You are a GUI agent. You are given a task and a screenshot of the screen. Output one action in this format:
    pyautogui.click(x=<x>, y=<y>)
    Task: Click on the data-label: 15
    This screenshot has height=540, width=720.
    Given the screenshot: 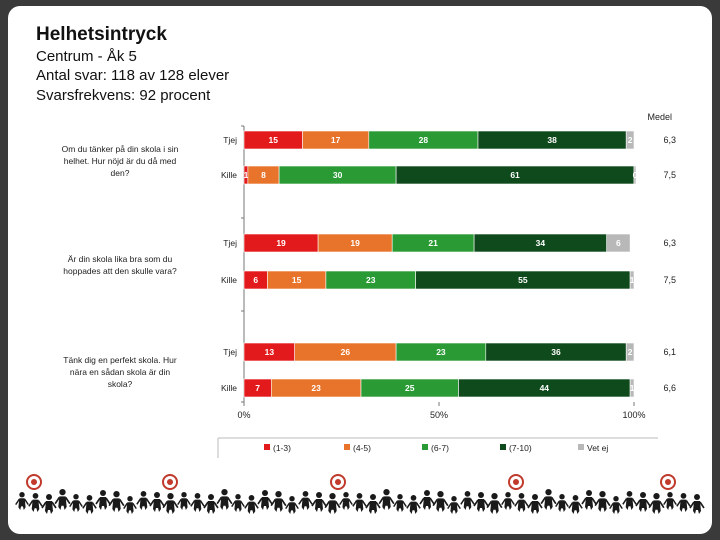 What is the action you would take?
    pyautogui.click(x=297, y=280)
    